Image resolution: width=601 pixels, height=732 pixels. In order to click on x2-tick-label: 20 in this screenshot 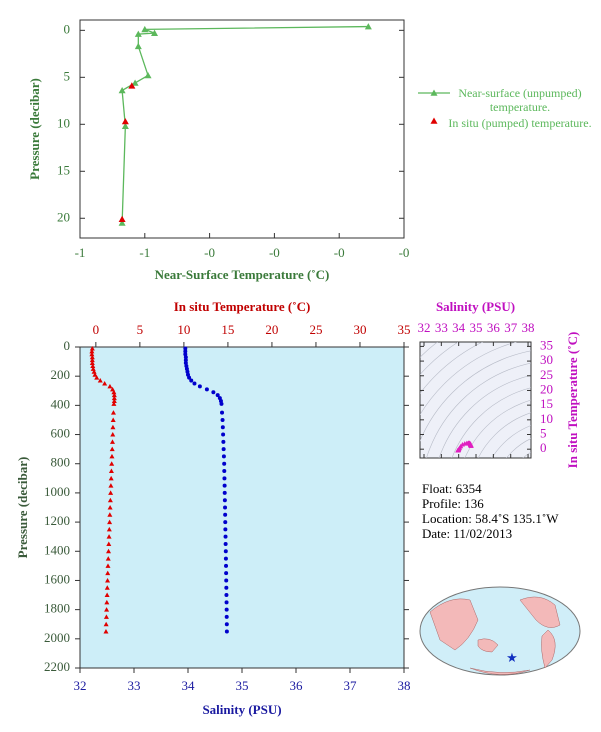, I will do `click(271, 329)`.